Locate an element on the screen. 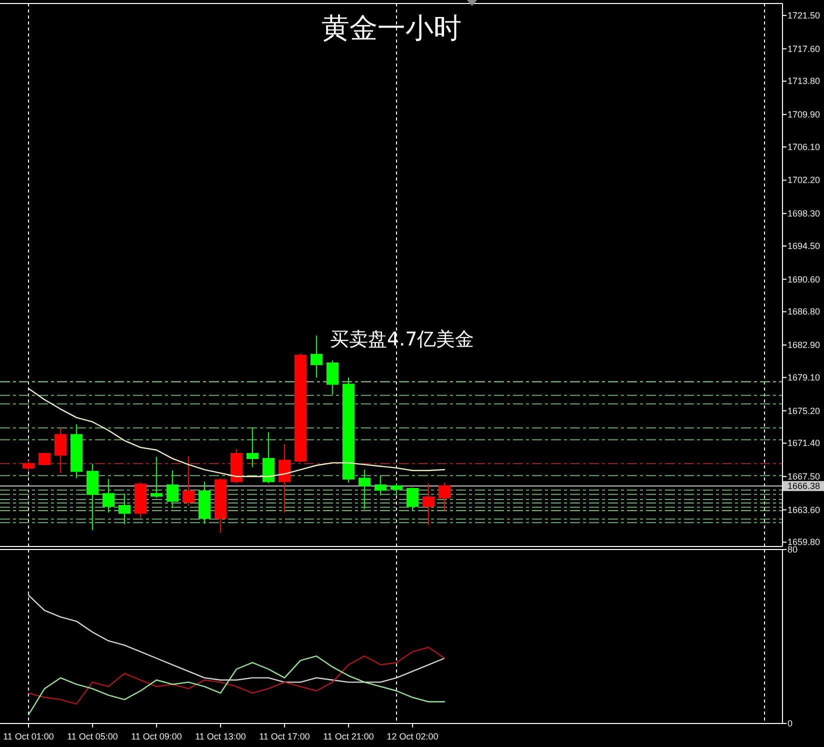 Image resolution: width=824 pixels, height=747 pixels. y-tick-label: 1659.80 is located at coordinates (804, 542).